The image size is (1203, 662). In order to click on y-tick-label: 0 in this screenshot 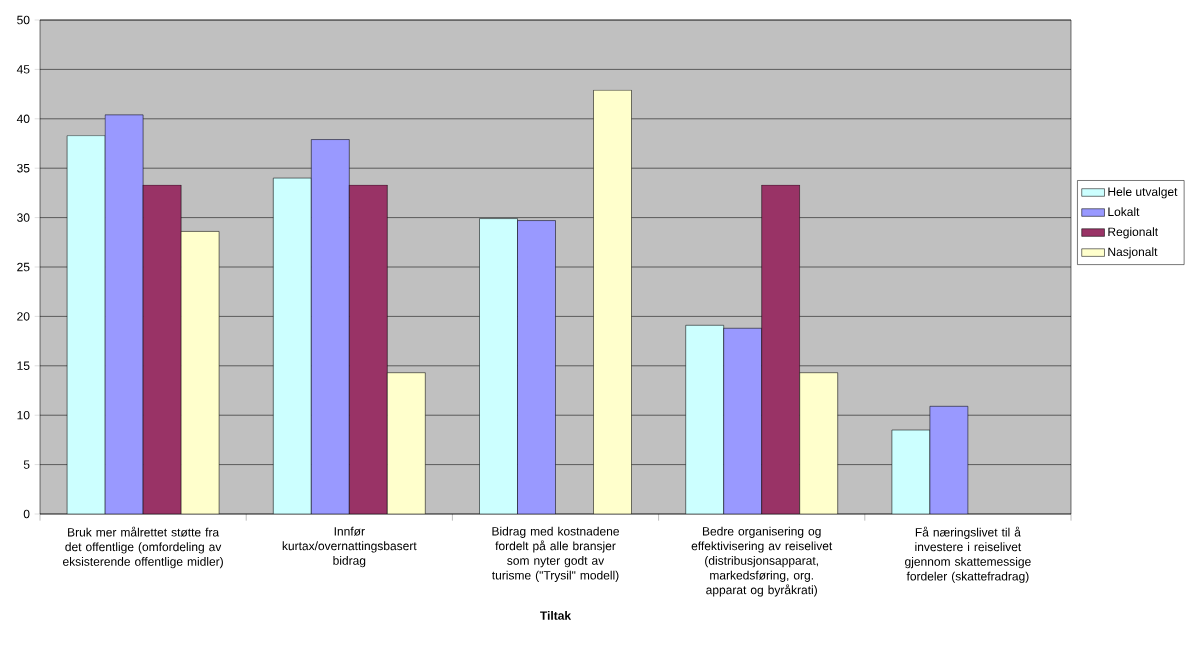, I will do `click(26, 514)`.